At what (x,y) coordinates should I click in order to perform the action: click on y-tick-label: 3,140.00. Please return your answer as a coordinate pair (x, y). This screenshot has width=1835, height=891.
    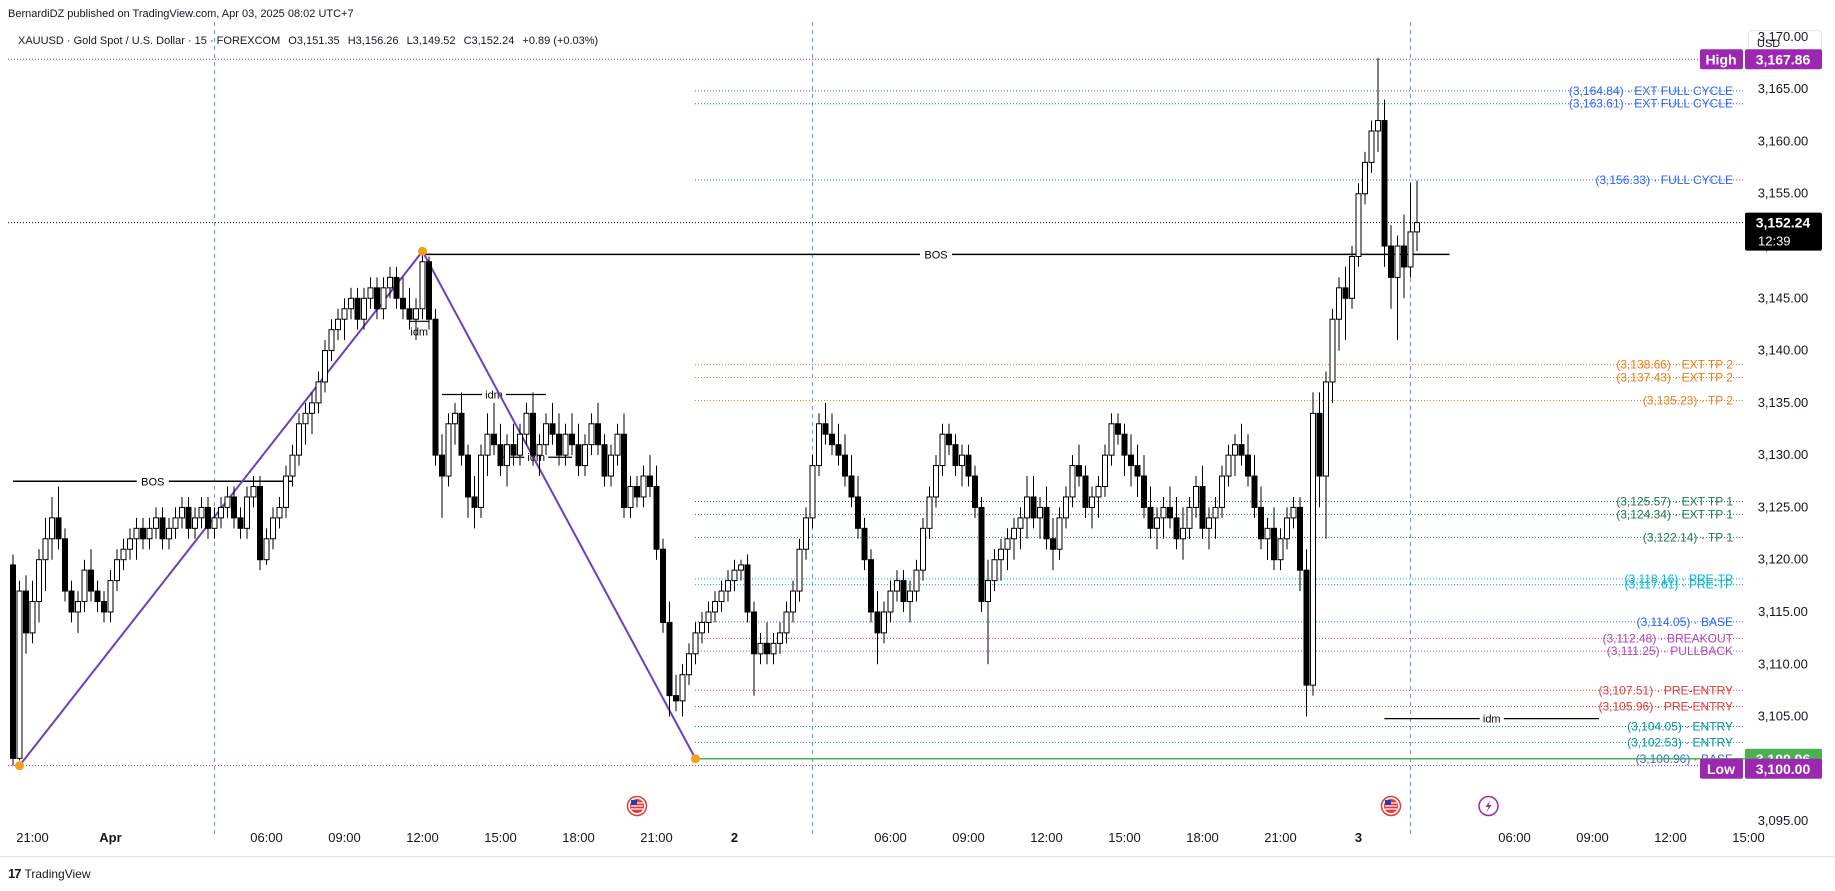
    Looking at the image, I should click on (1783, 350).